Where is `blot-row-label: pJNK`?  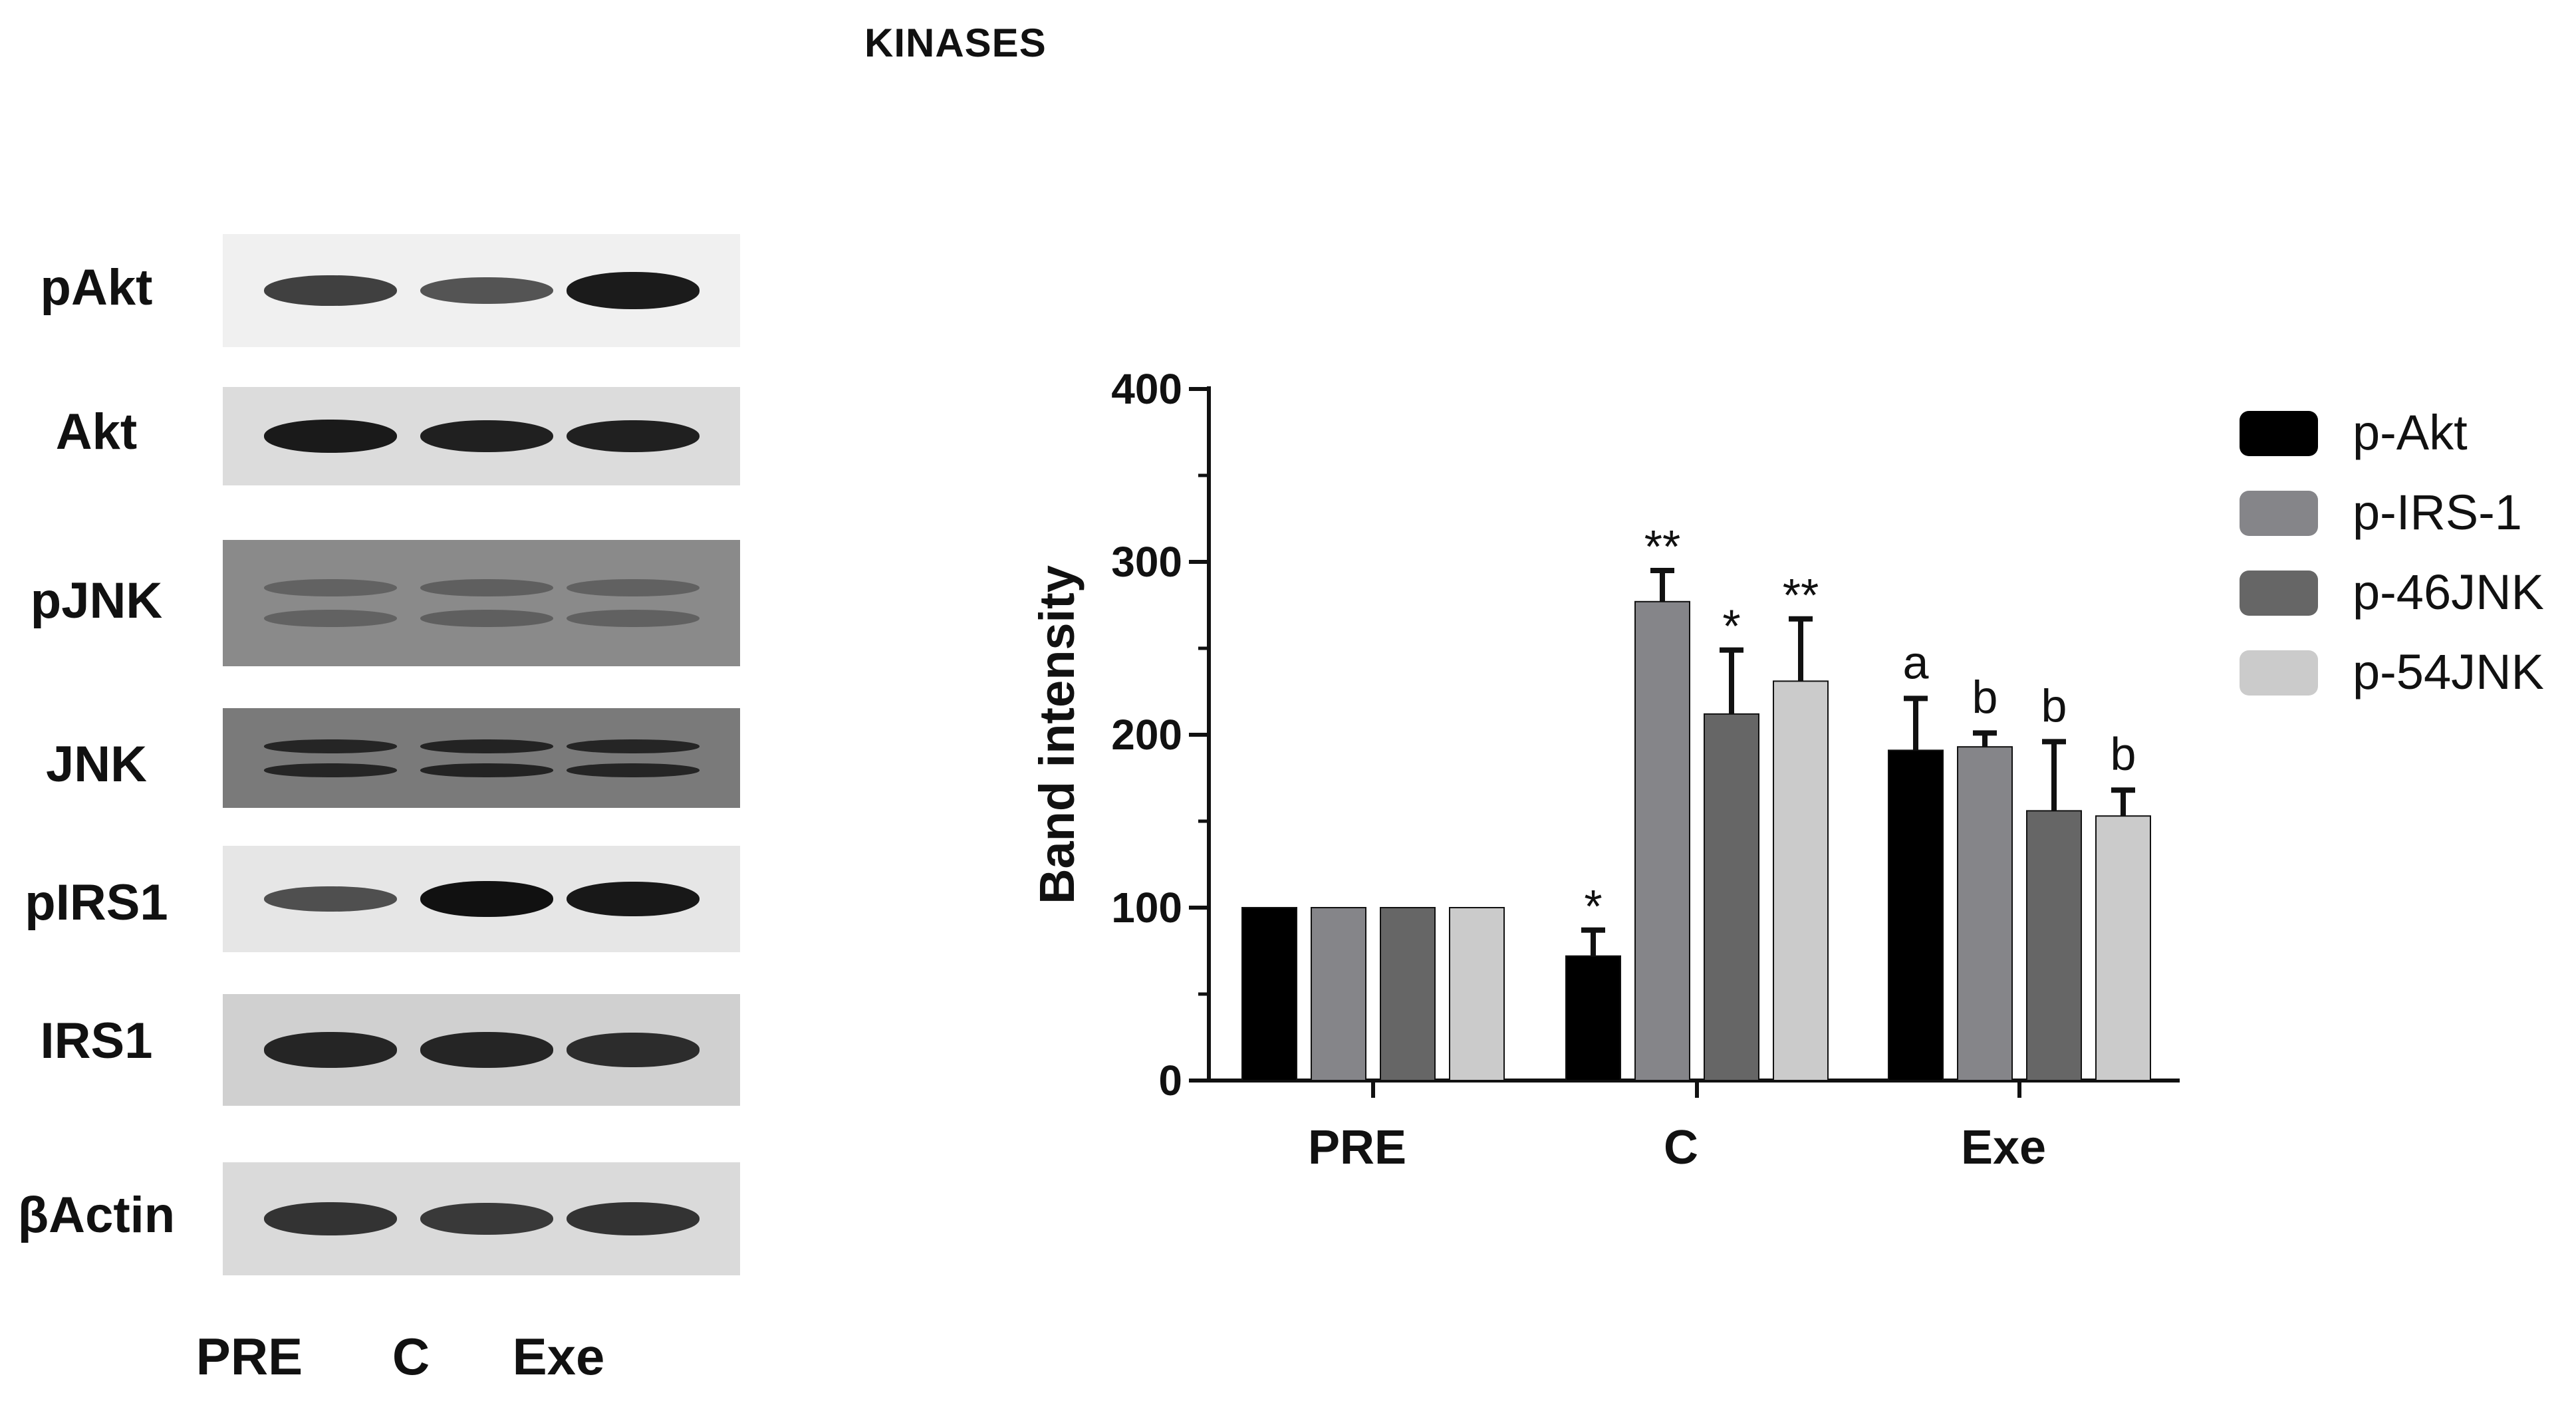
blot-row-label: pJNK is located at coordinates (96, 601).